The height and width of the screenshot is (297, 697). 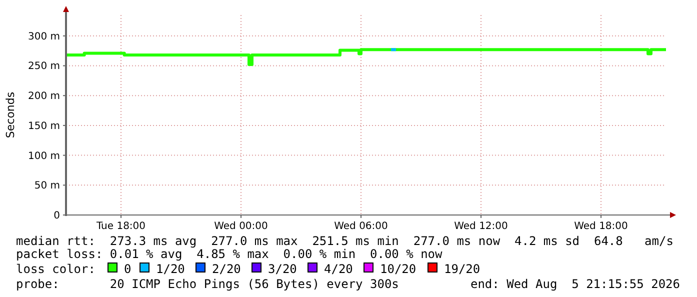 What do you see at coordinates (575, 284) in the screenshot?
I see `text: end: Wed Aug 5 21:15:55 2026` at bounding box center [575, 284].